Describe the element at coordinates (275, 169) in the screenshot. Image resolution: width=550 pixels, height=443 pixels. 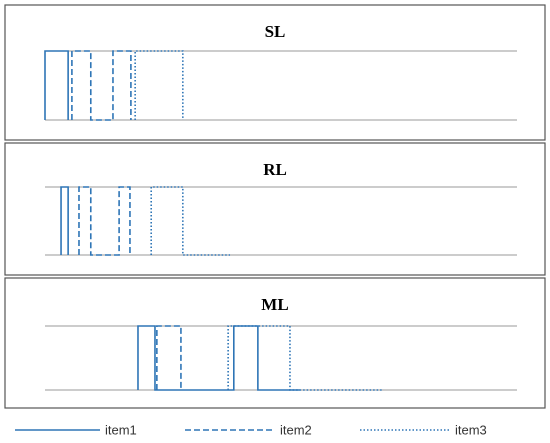
I see `panel-title: RL` at that location.